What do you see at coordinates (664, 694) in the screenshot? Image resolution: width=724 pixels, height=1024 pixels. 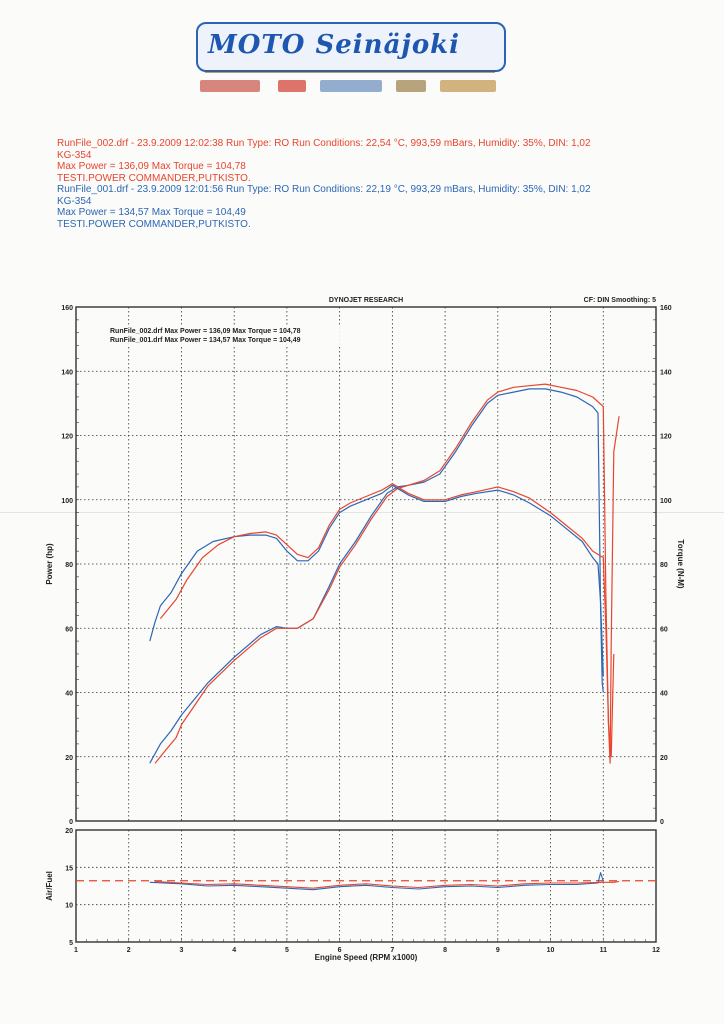 I see `y2-tick-label: 40` at bounding box center [664, 694].